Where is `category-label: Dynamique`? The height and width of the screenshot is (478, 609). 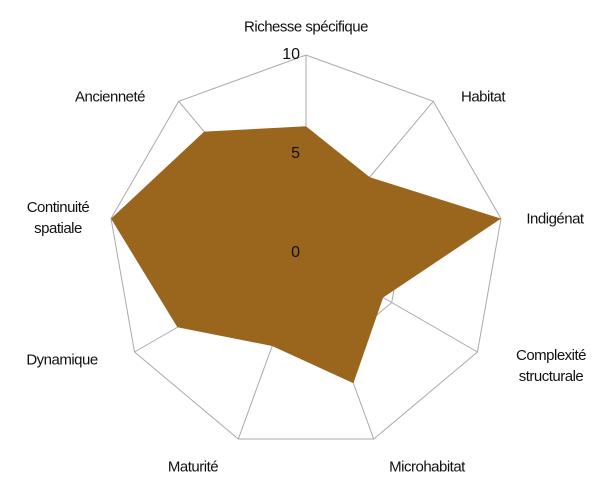 category-label: Dynamique is located at coordinates (62, 360).